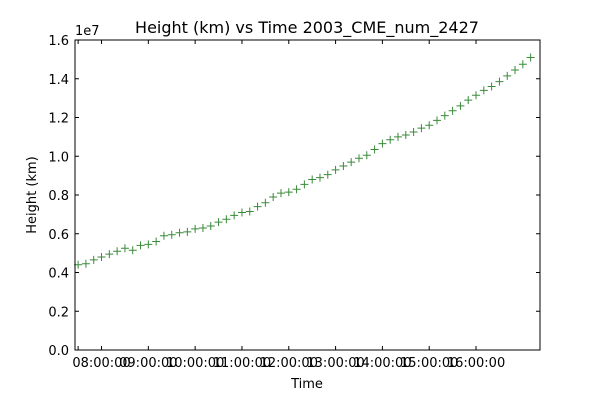 The image size is (600, 400). Describe the element at coordinates (58, 41) in the screenshot. I see `y-tick-label: 1.6` at that location.